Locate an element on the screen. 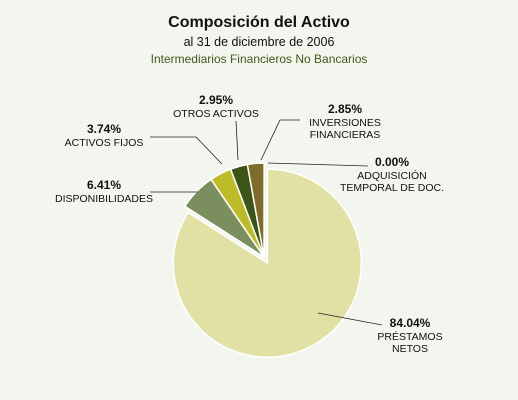 The height and width of the screenshot is (400, 518). slice-label-disponibilidades: DISPONIBILIDADES is located at coordinates (104, 199).